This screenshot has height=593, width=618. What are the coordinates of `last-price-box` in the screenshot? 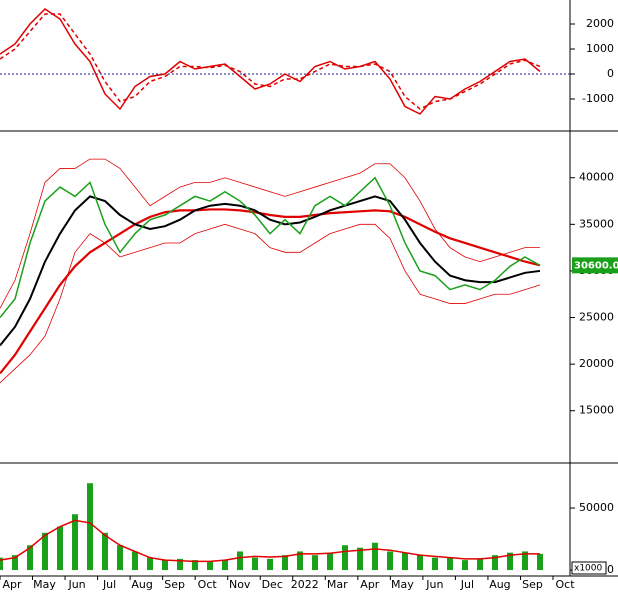 It's located at (595, 265).